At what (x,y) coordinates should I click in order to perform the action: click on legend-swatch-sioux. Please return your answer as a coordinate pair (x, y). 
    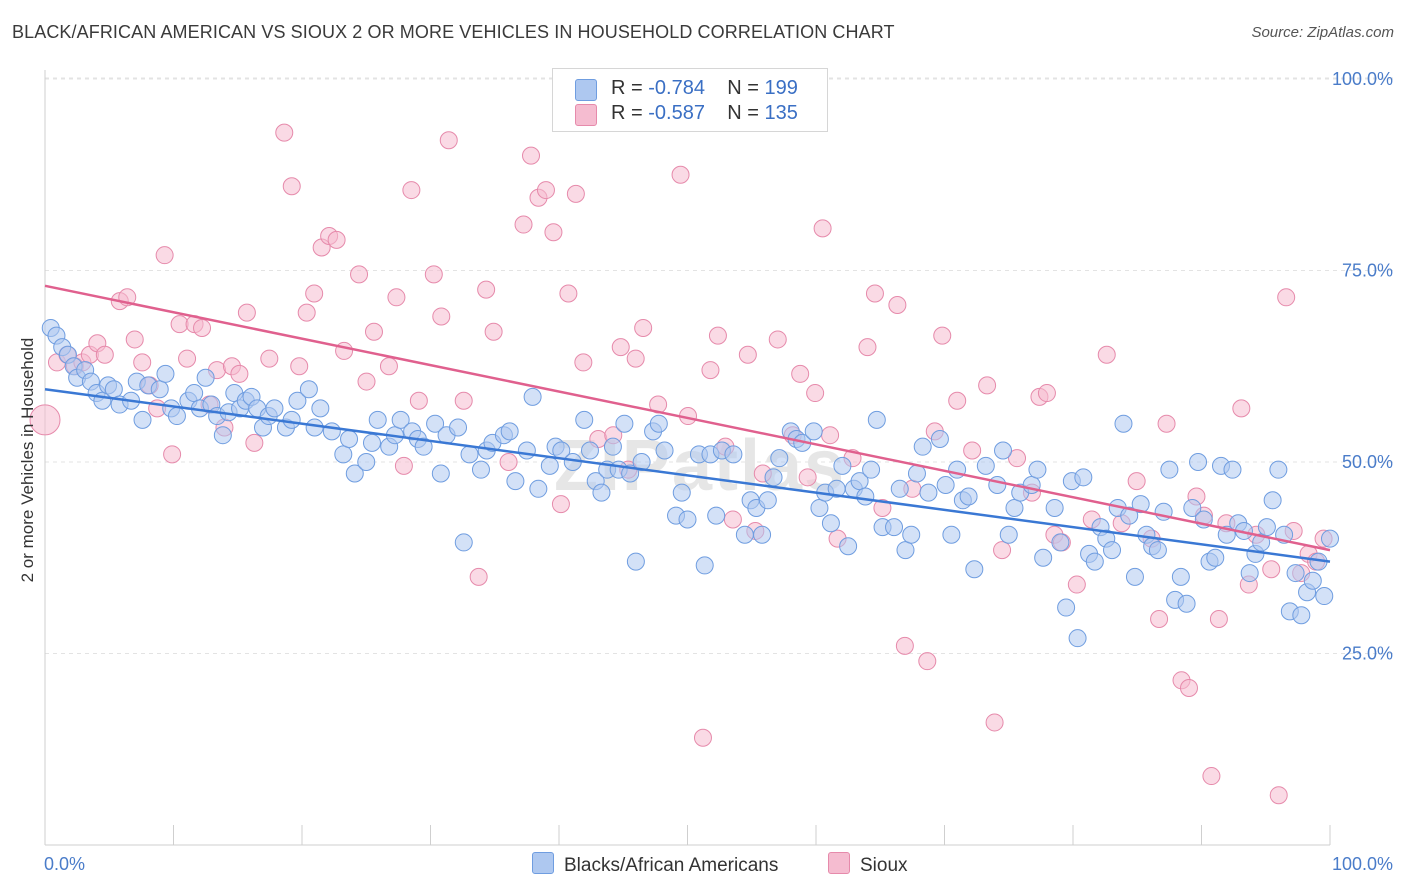
    Looking at the image, I should click on (586, 115).